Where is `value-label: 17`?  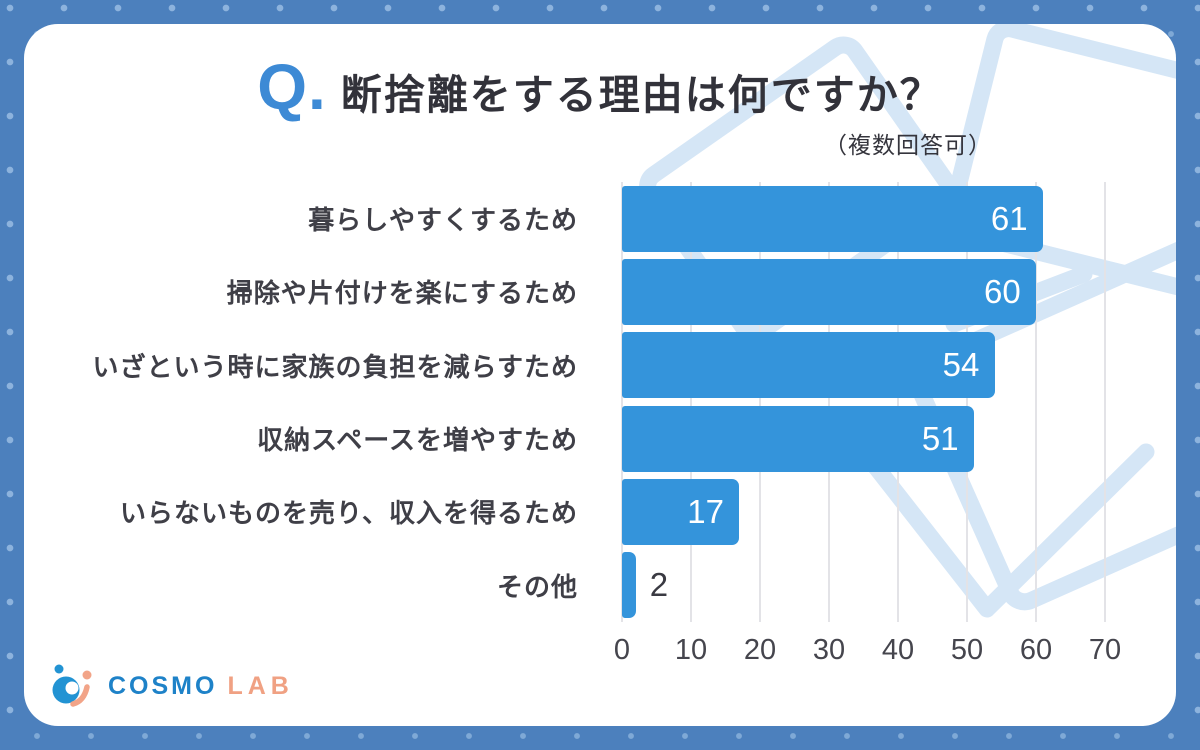 value-label: 17 is located at coordinates (706, 511).